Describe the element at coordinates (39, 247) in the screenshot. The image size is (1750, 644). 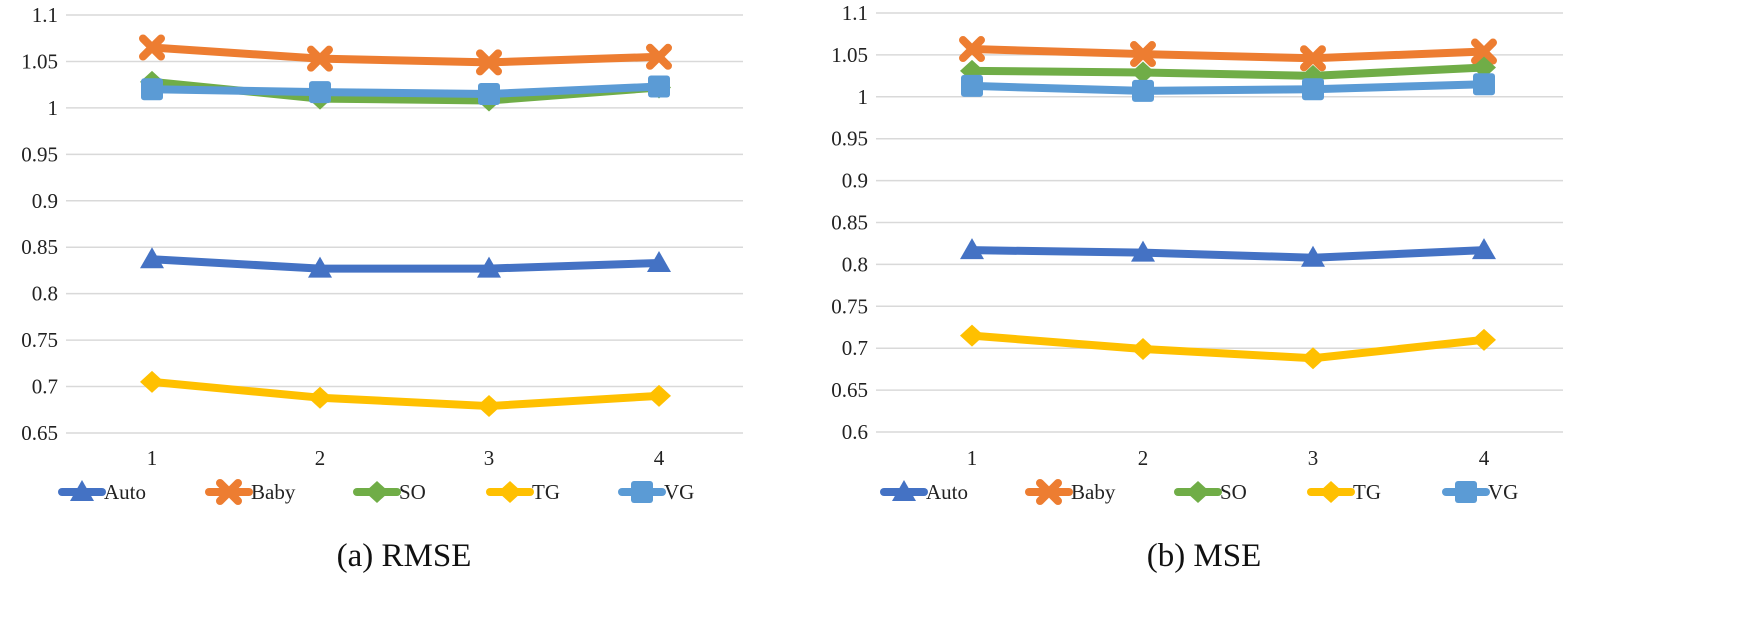
I see `y-tick-label: 0.85` at that location.